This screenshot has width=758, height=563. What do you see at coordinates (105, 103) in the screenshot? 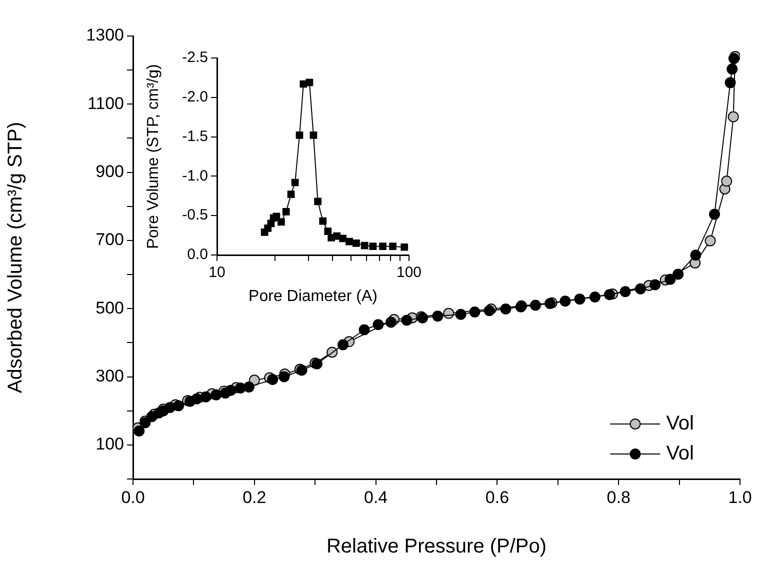
I see `y-tick-label: 1100` at bounding box center [105, 103].